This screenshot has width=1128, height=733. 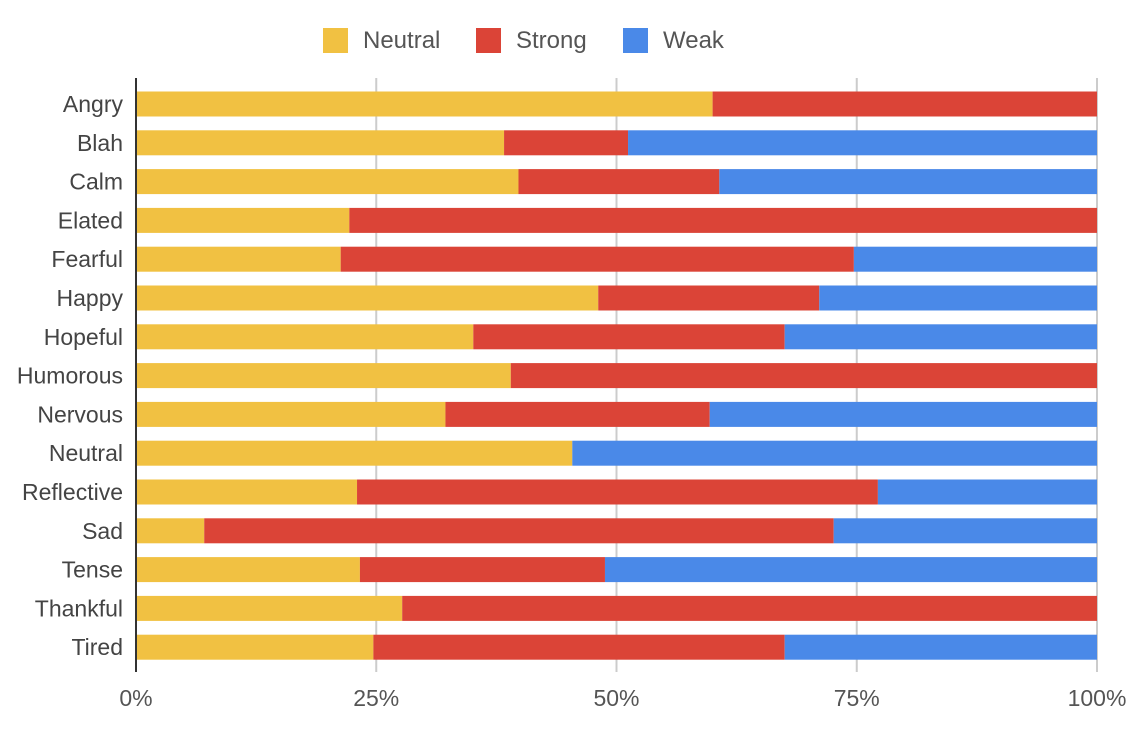 I want to click on x-tick-label: 100%, so click(x=1097, y=698).